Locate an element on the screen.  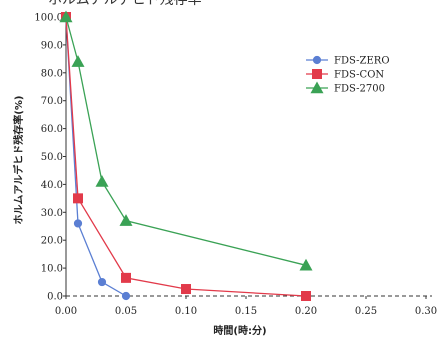
x-axis-title: 時間(時:分) is located at coordinates (239, 330).